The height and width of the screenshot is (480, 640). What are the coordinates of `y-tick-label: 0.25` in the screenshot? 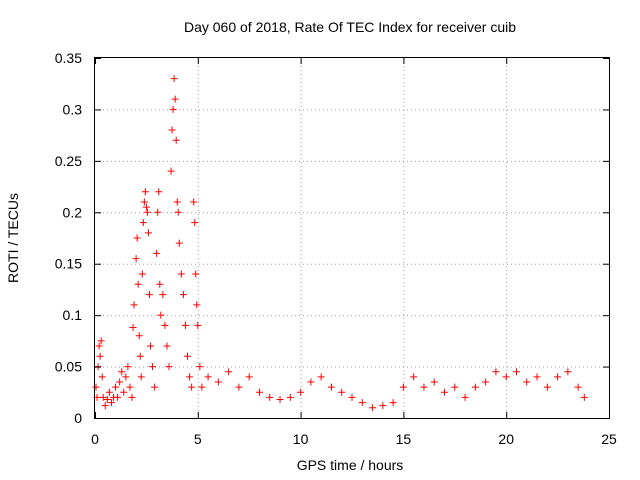 It's located at (68, 161).